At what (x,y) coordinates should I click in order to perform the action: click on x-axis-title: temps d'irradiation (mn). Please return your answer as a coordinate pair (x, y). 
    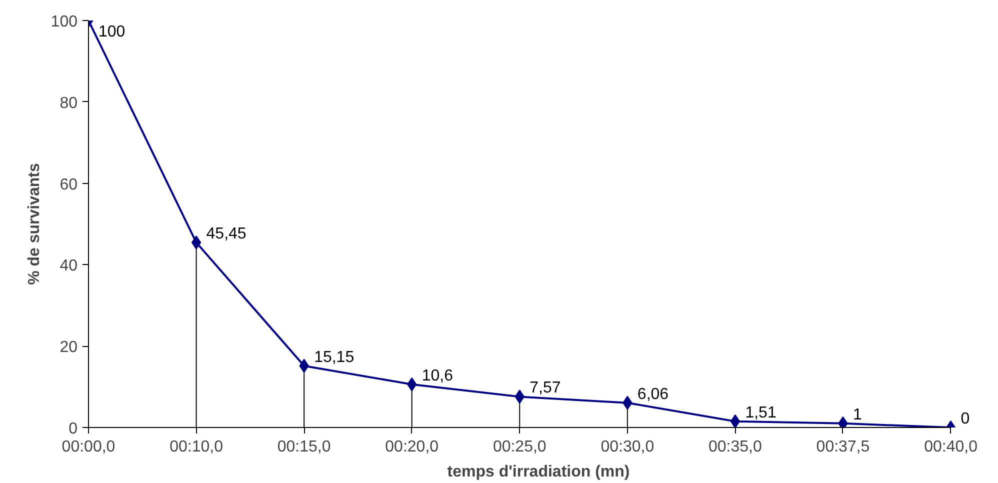
    Looking at the image, I should click on (538, 472).